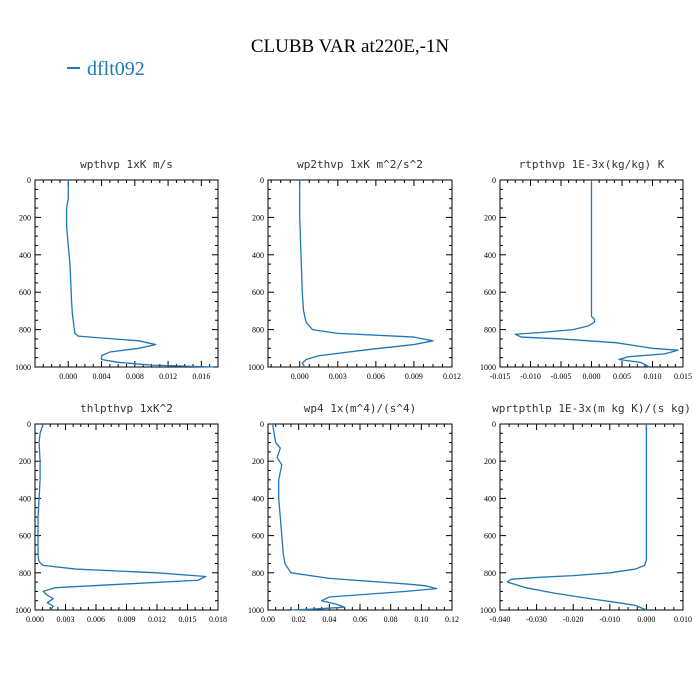 The image size is (700, 700). Describe the element at coordinates (360, 164) in the screenshot. I see `panel-title: wp2thvp 1xK m^2/s^2` at that location.